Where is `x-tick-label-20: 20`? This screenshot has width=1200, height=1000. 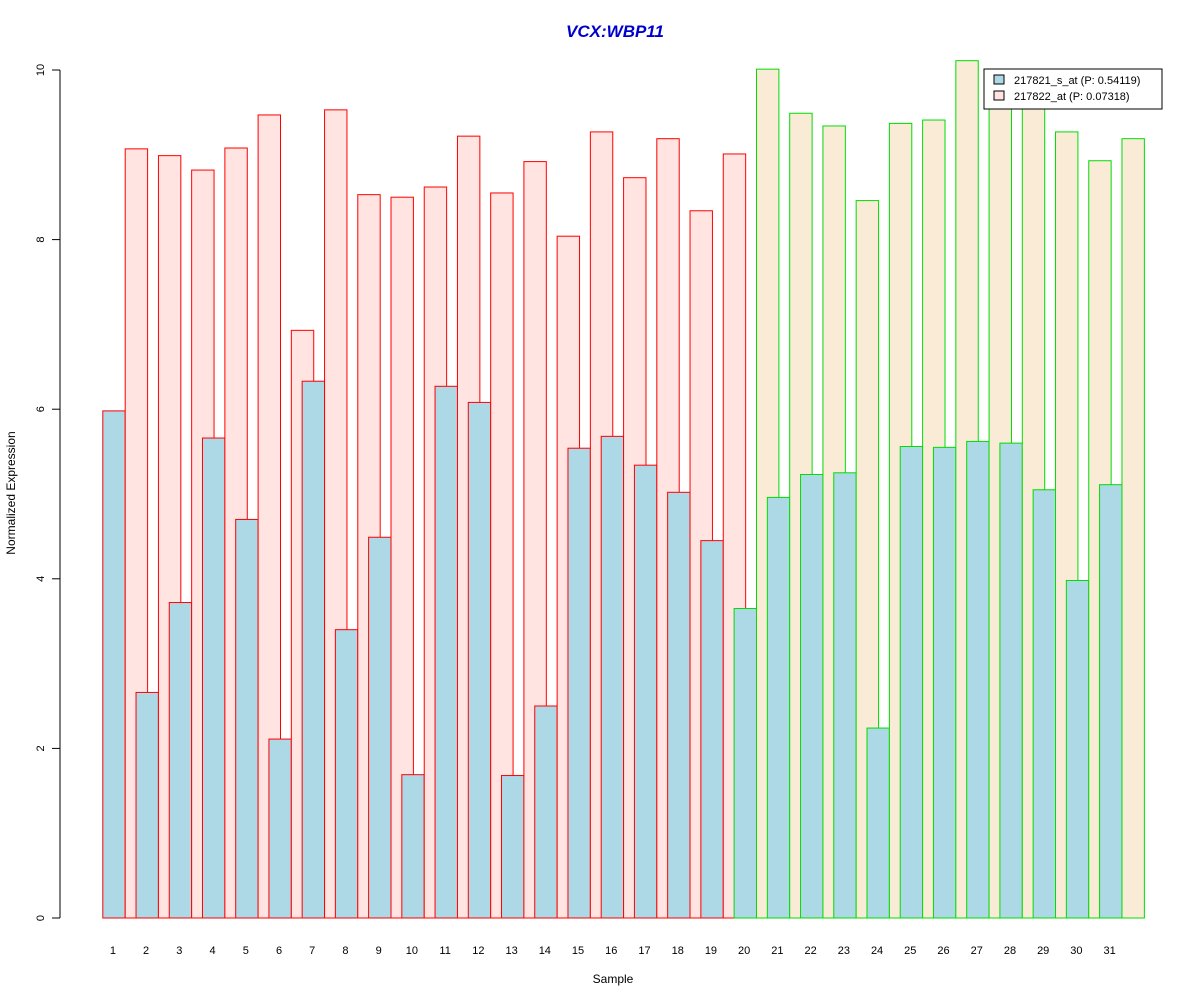
x-tick-label-20: 20 is located at coordinates (744, 951).